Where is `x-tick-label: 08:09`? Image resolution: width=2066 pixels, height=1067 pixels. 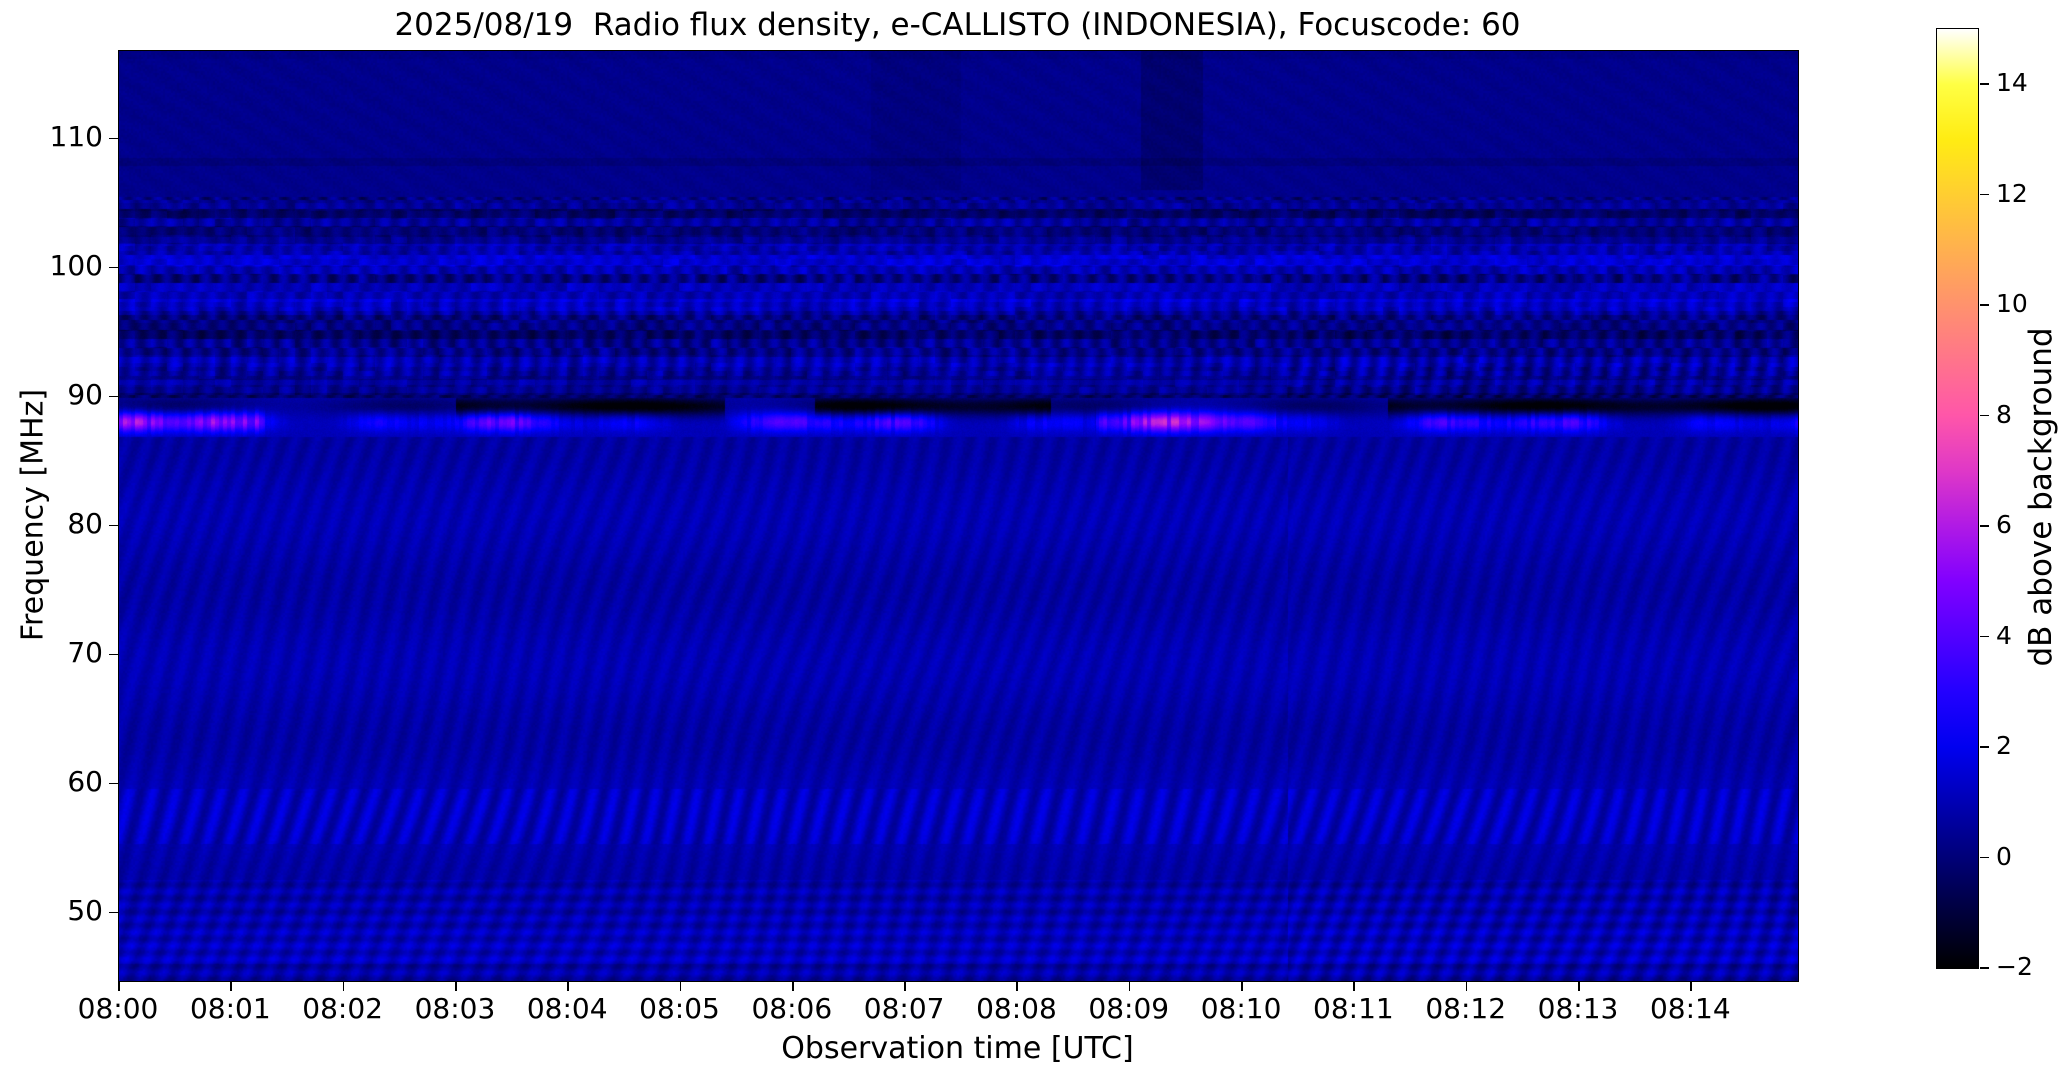 x-tick-label: 08:09 is located at coordinates (1129, 1008).